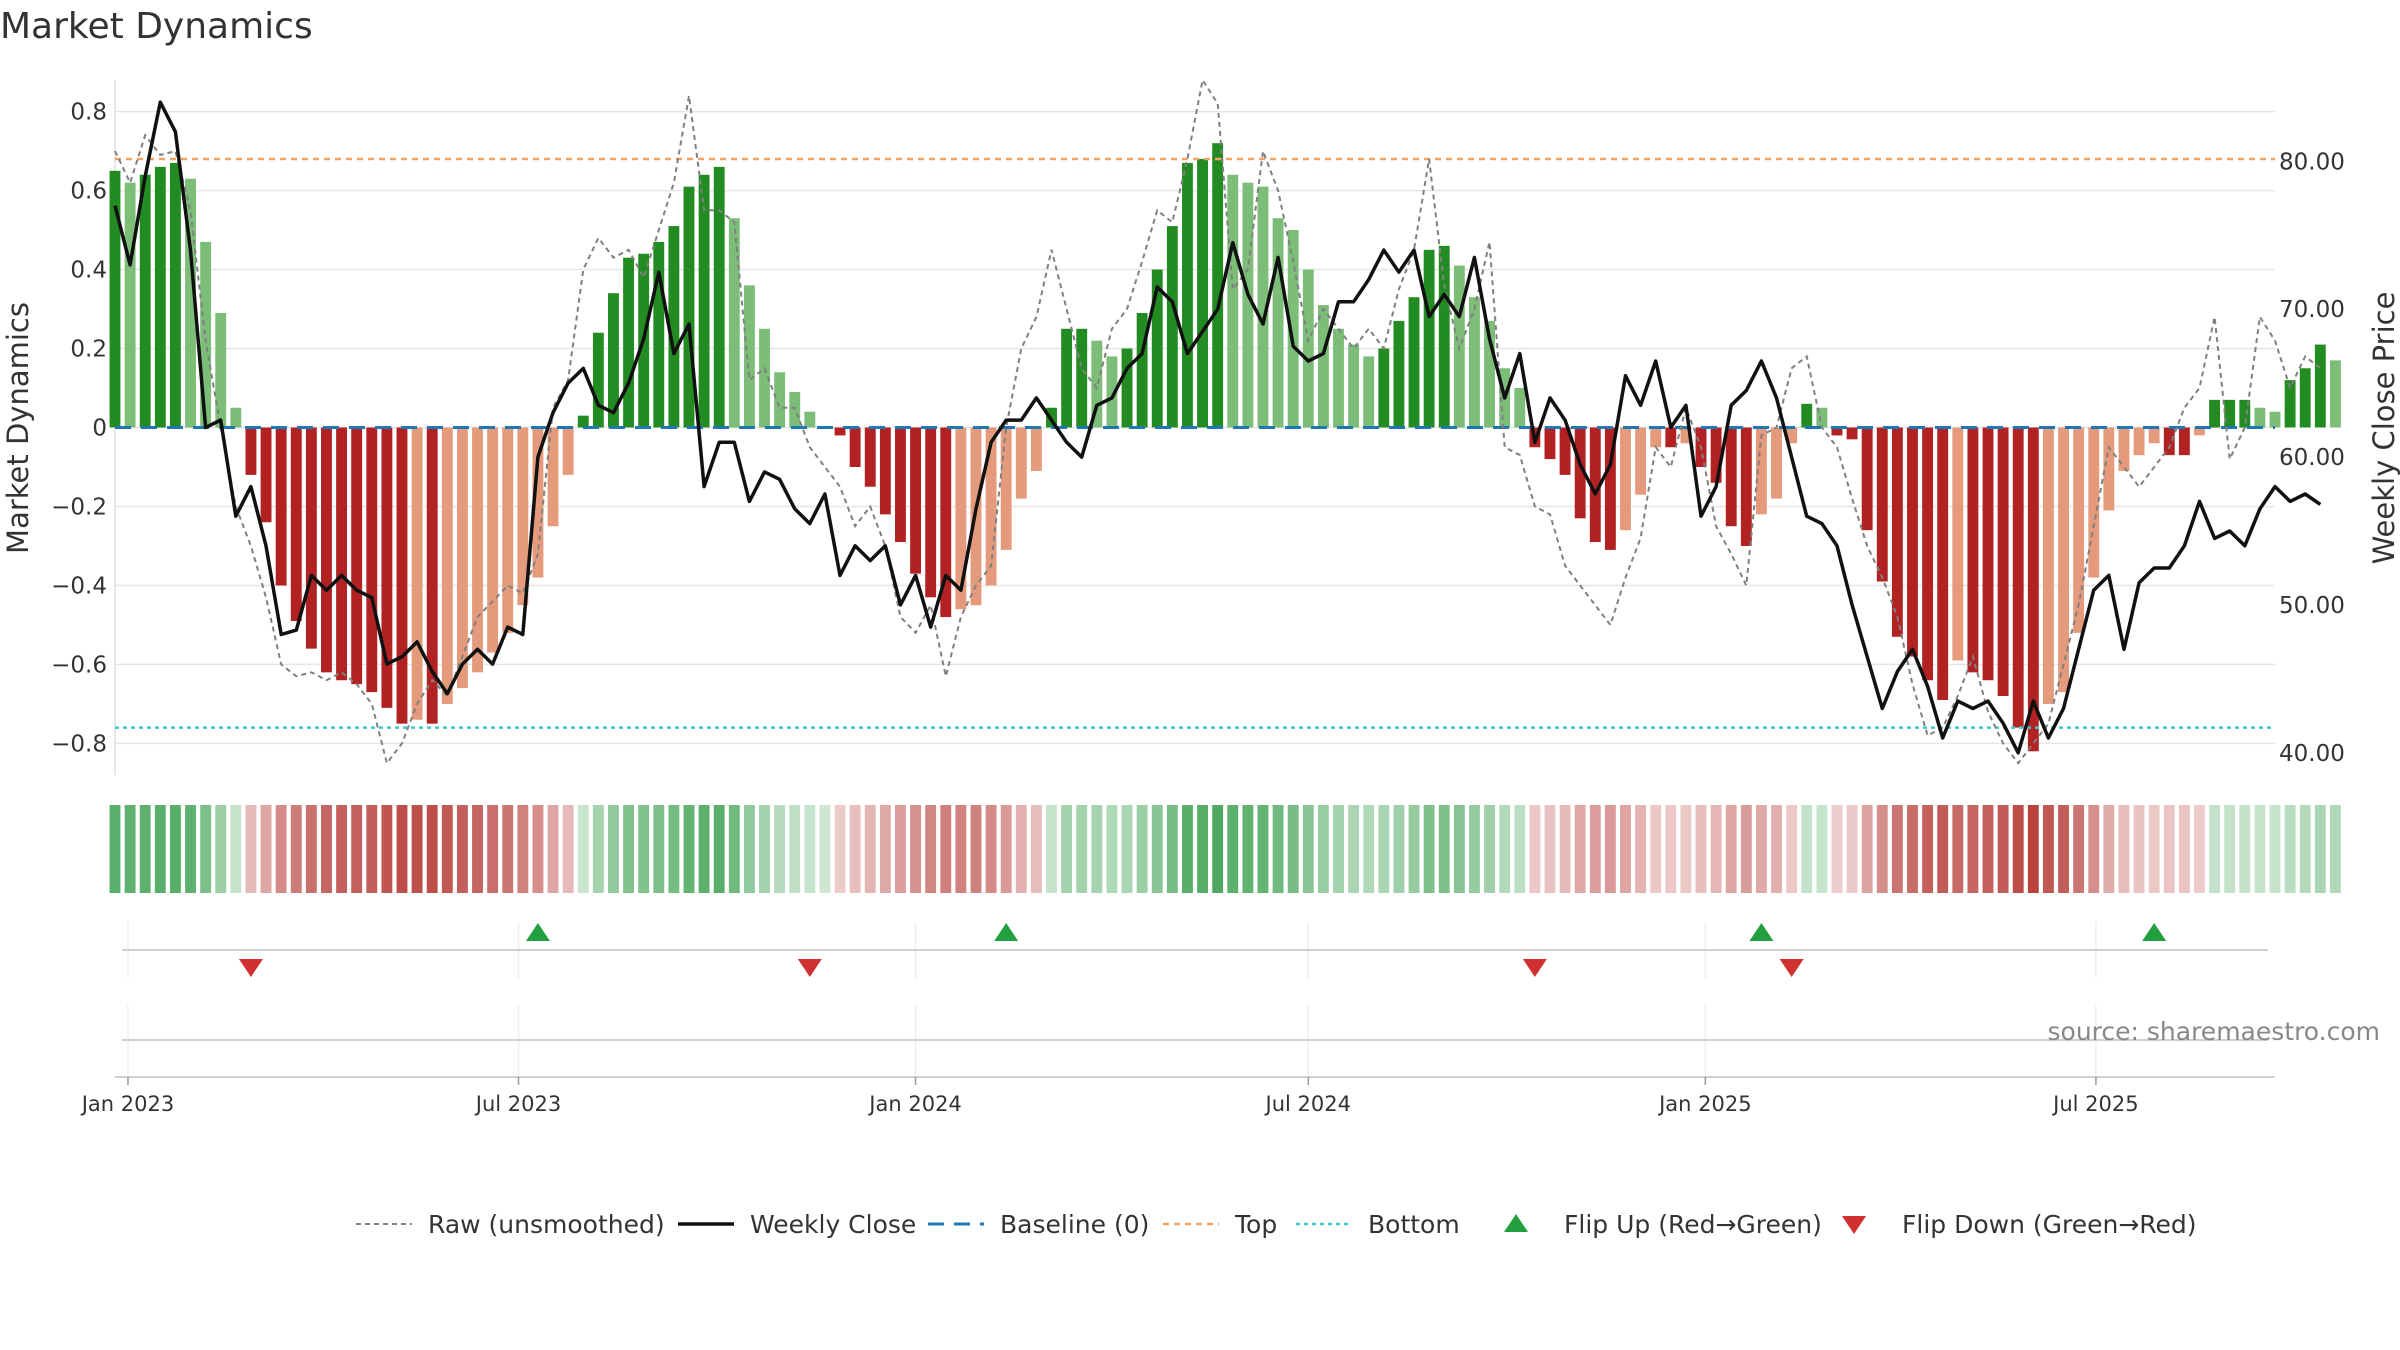 The image size is (2400, 1350). Describe the element at coordinates (88, 271) in the screenshot. I see `y-tick-label: 0.4` at that location.